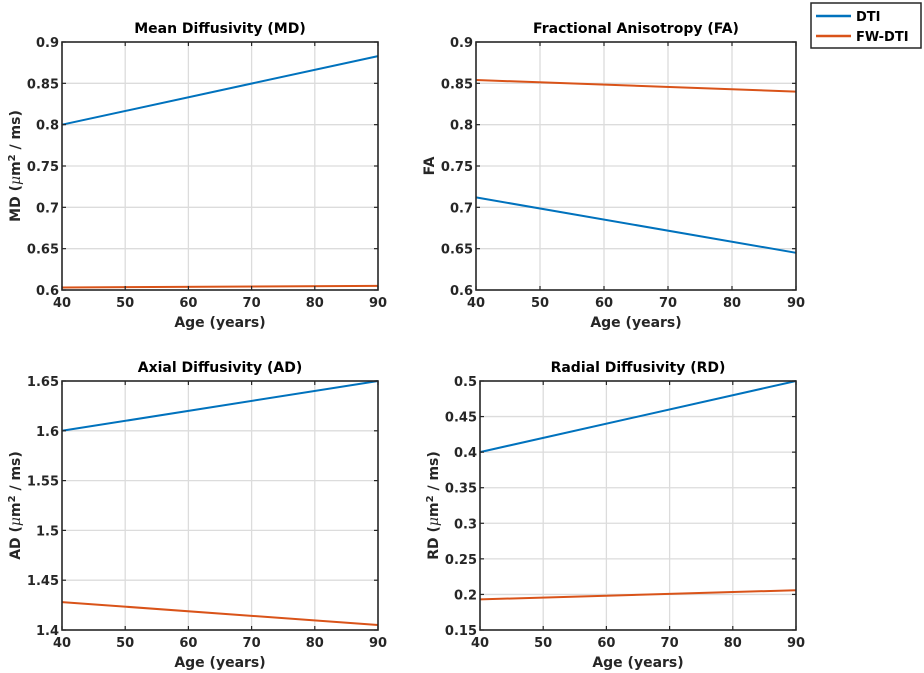 The image size is (924, 673). Describe the element at coordinates (882, 37) in the screenshot. I see `legend-label-fw-dti: FW-DTI` at that location.